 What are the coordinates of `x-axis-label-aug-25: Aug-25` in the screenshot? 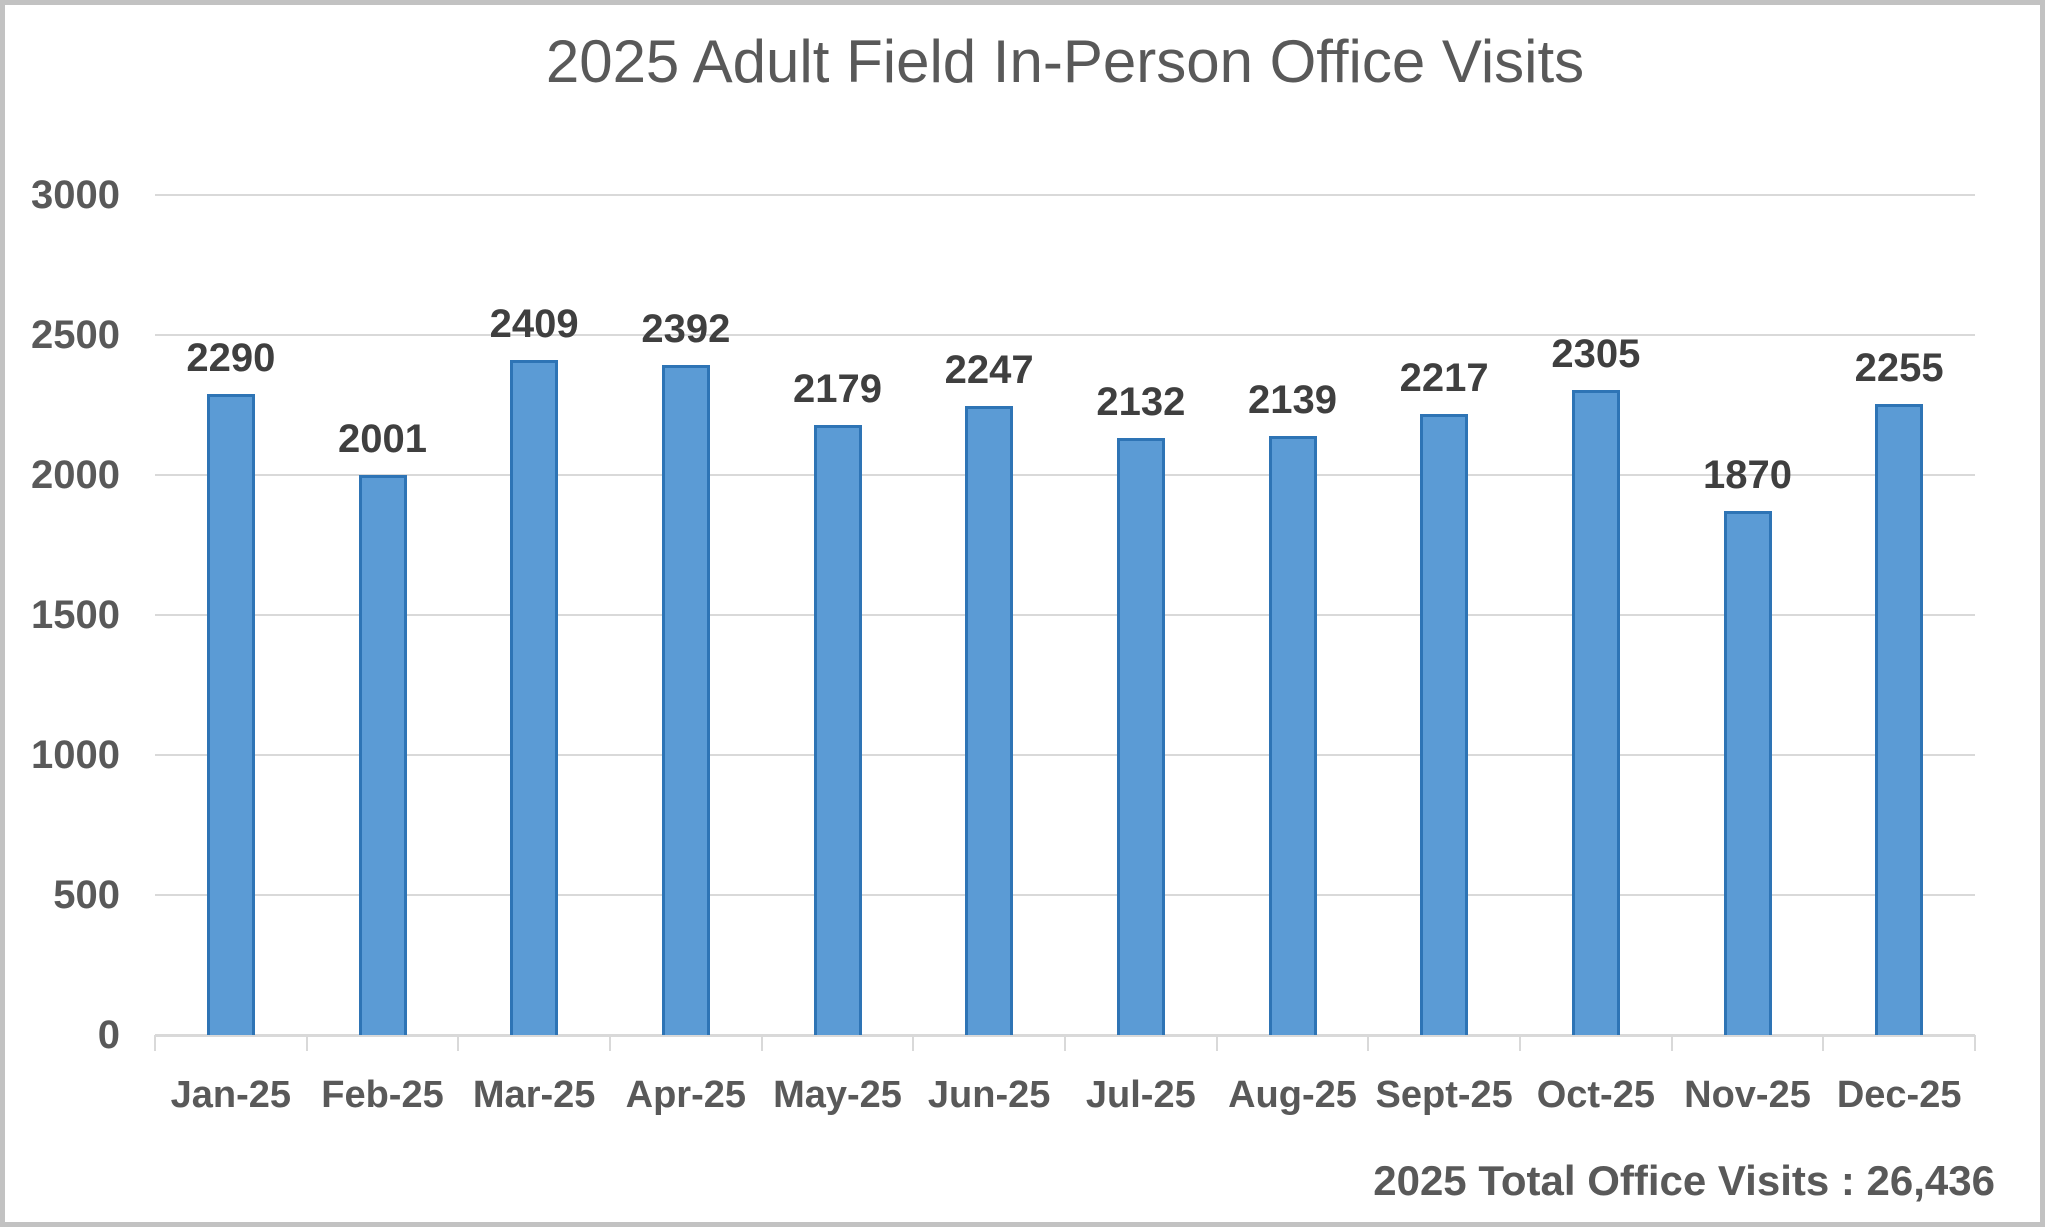 It's located at (1292, 1095).